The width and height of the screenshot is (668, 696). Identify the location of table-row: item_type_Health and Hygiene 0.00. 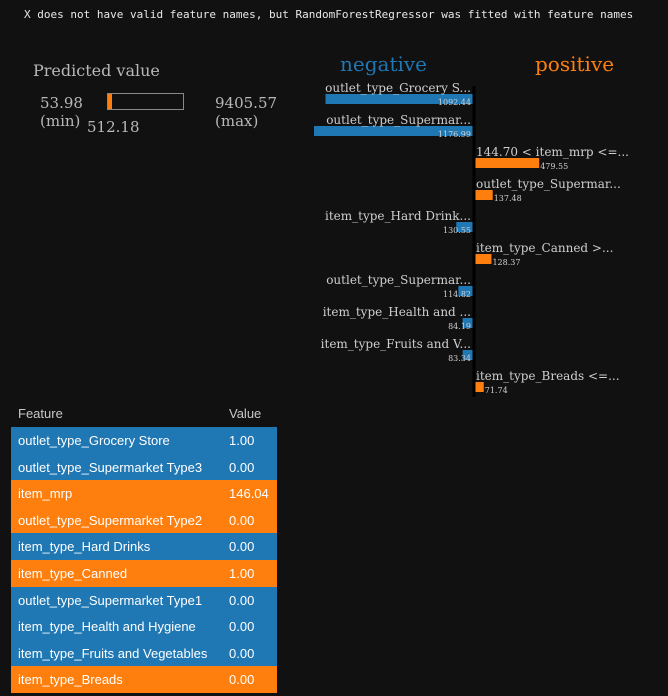
(144, 626).